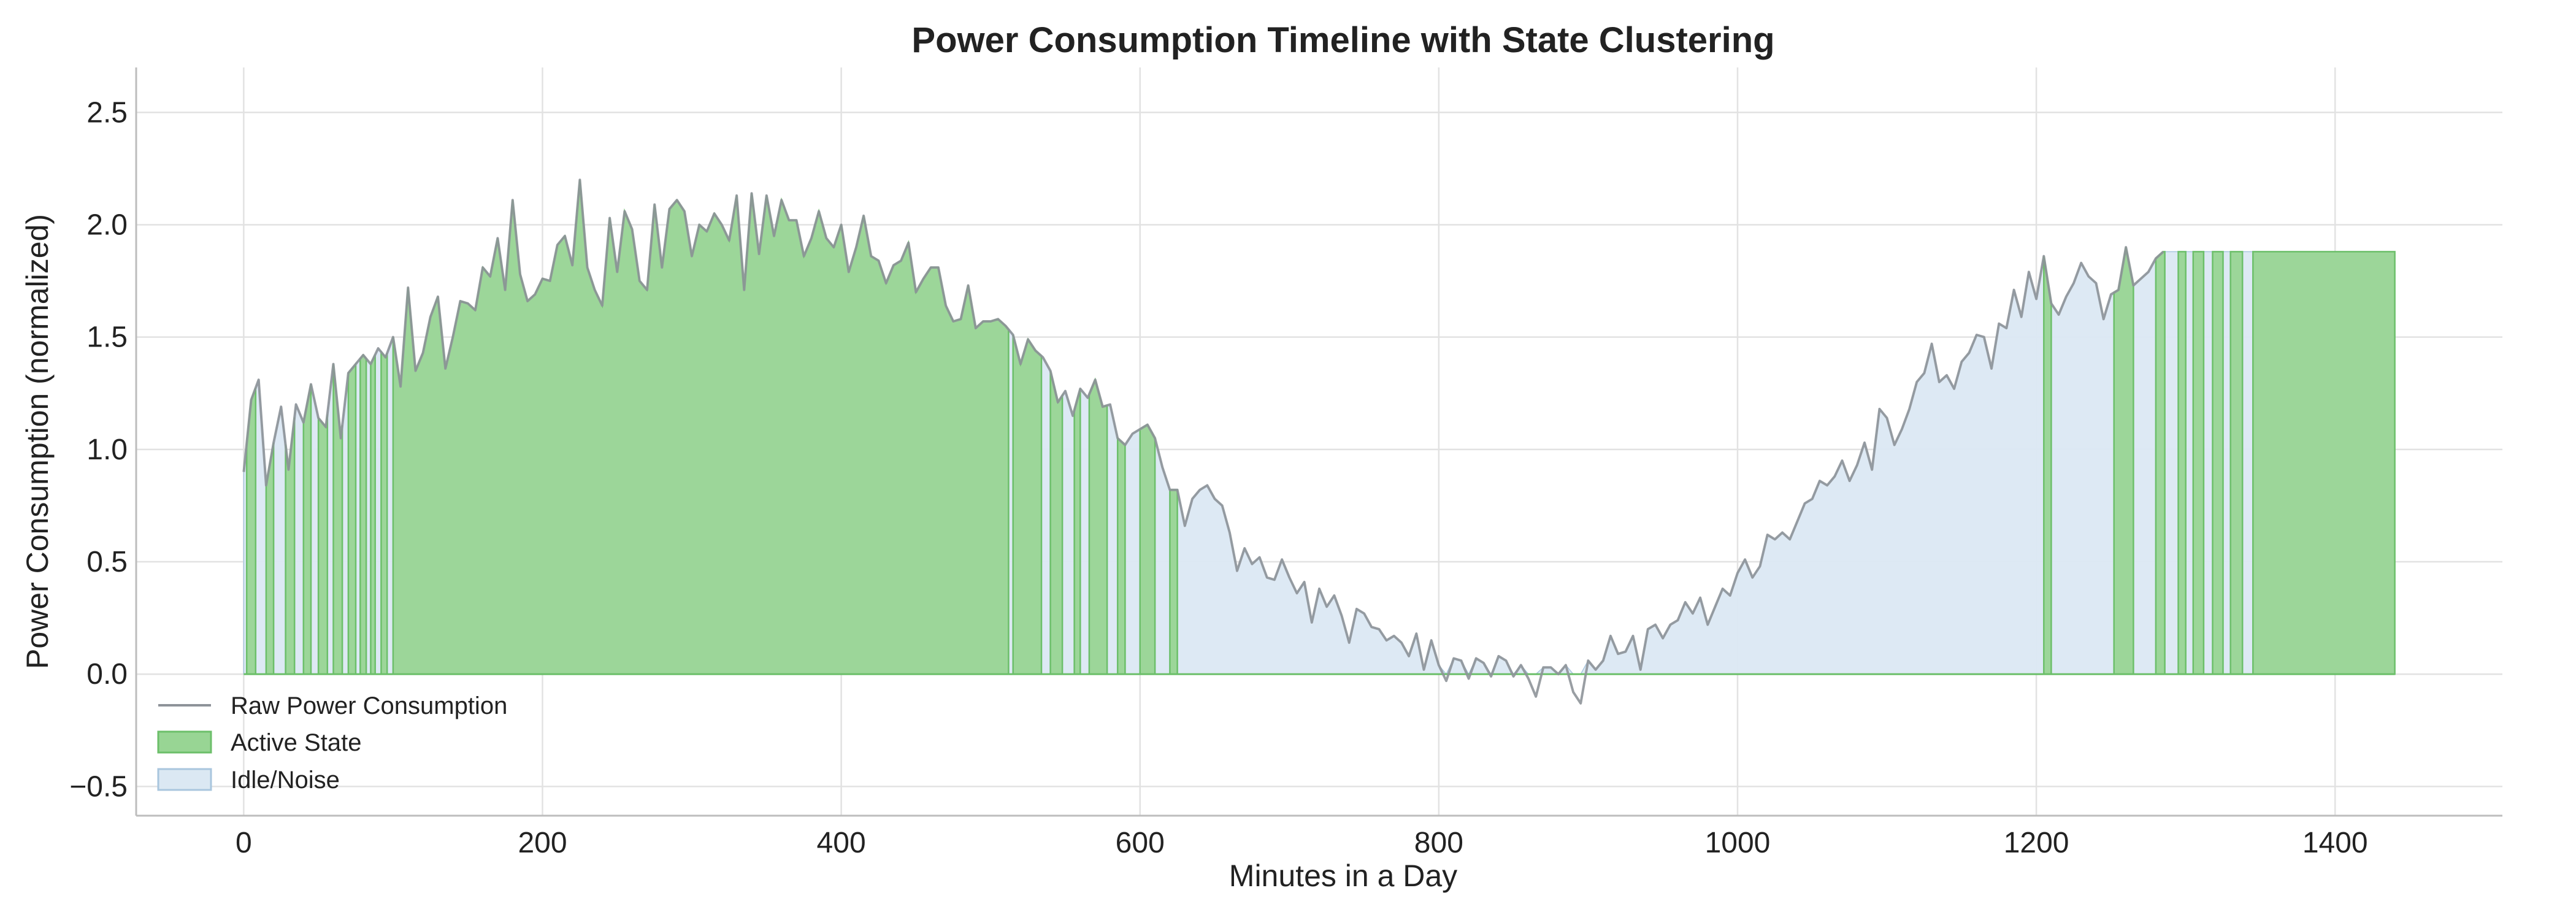 The image size is (2576, 923). What do you see at coordinates (1343, 876) in the screenshot?
I see `x-axis-label: Minutes in a Day` at bounding box center [1343, 876].